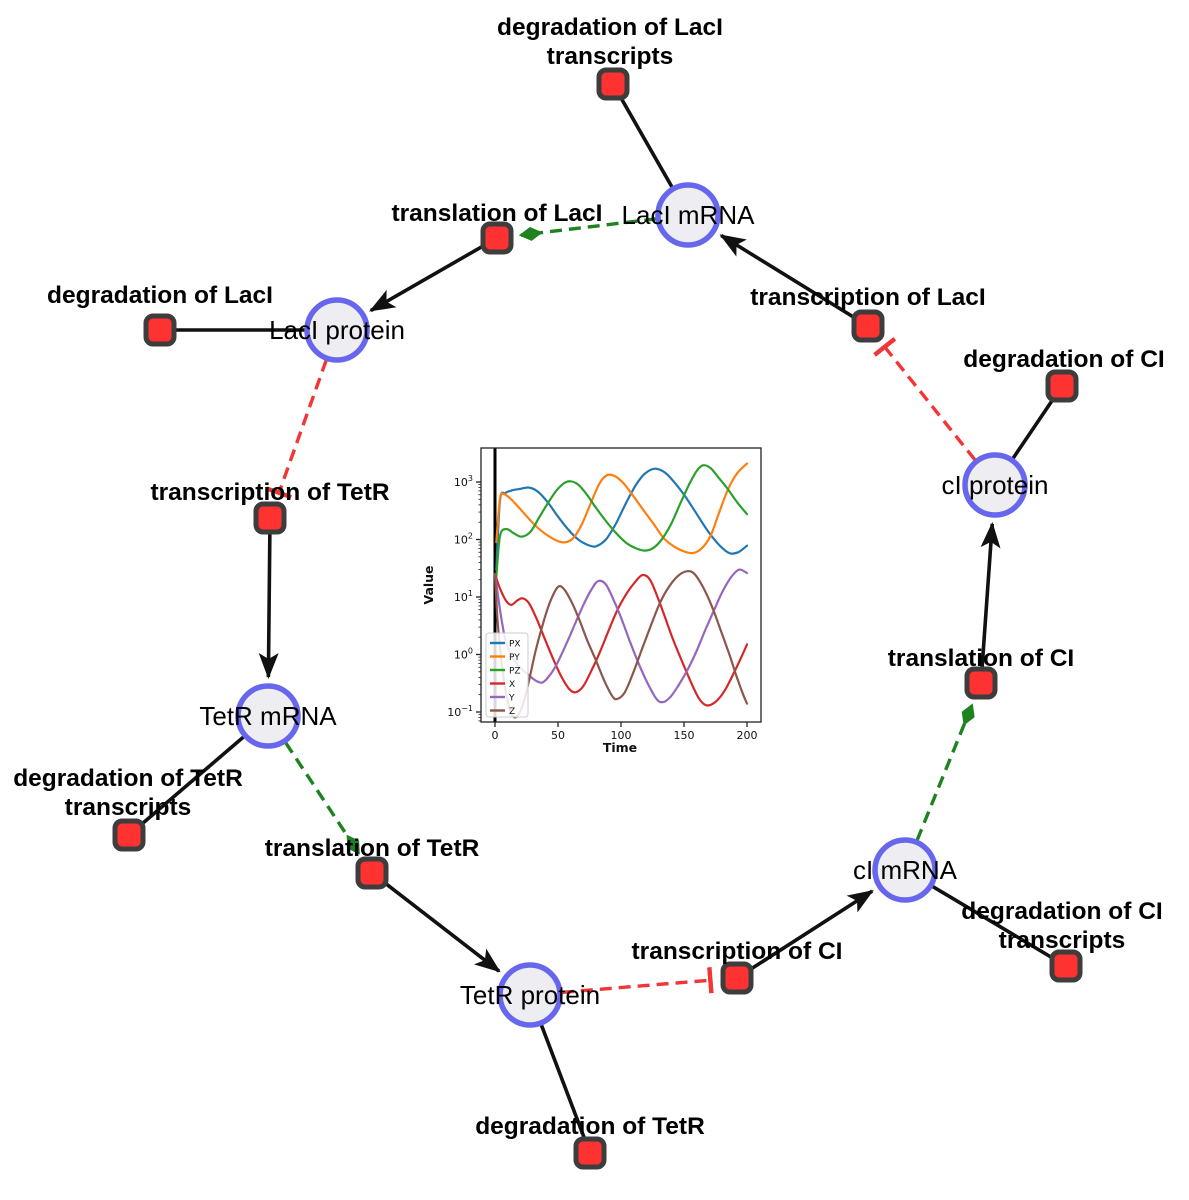 Image resolution: width=1189 pixels, height=1200 pixels. I want to click on reaction-node-deg-tetr, so click(590, 1153).